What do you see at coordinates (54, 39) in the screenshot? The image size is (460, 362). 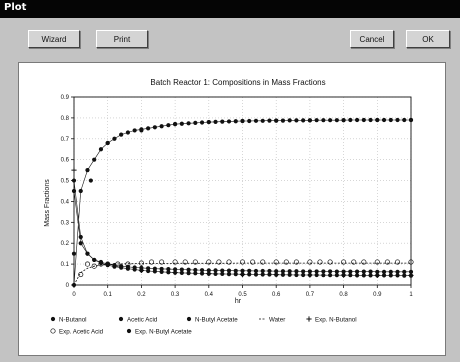 I see `wizard-button: Wizard` at bounding box center [54, 39].